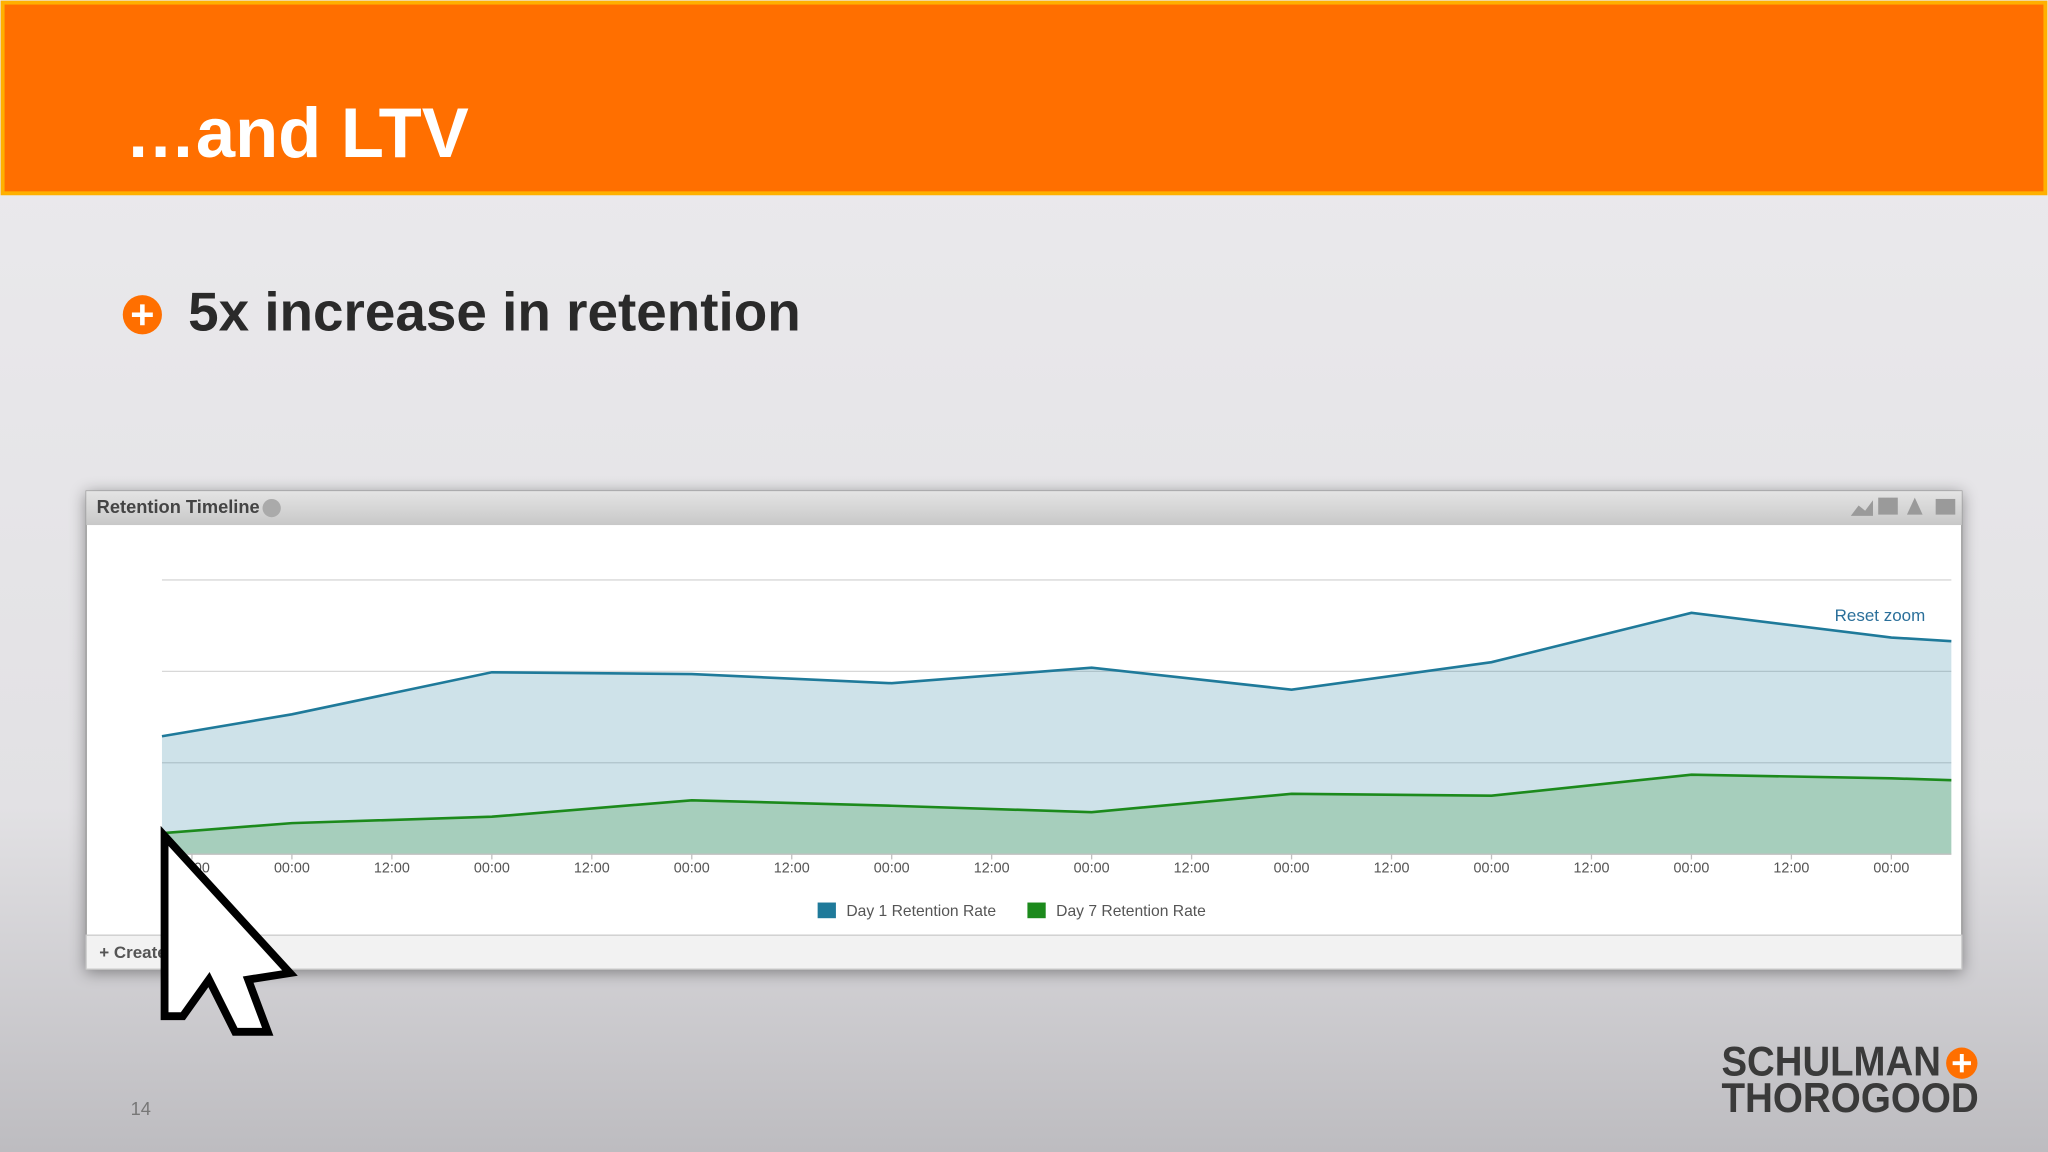  I want to click on panel-footer, so click(1024, 952).